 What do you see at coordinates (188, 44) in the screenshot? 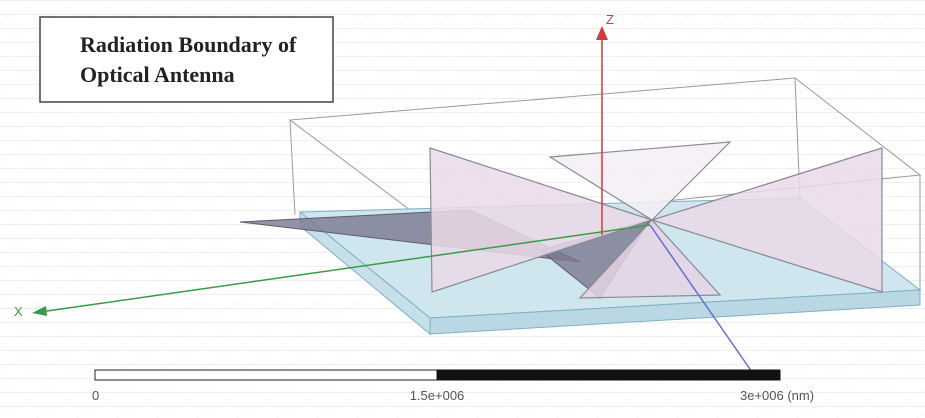
I see `title-line: Radiation Boundary of` at bounding box center [188, 44].